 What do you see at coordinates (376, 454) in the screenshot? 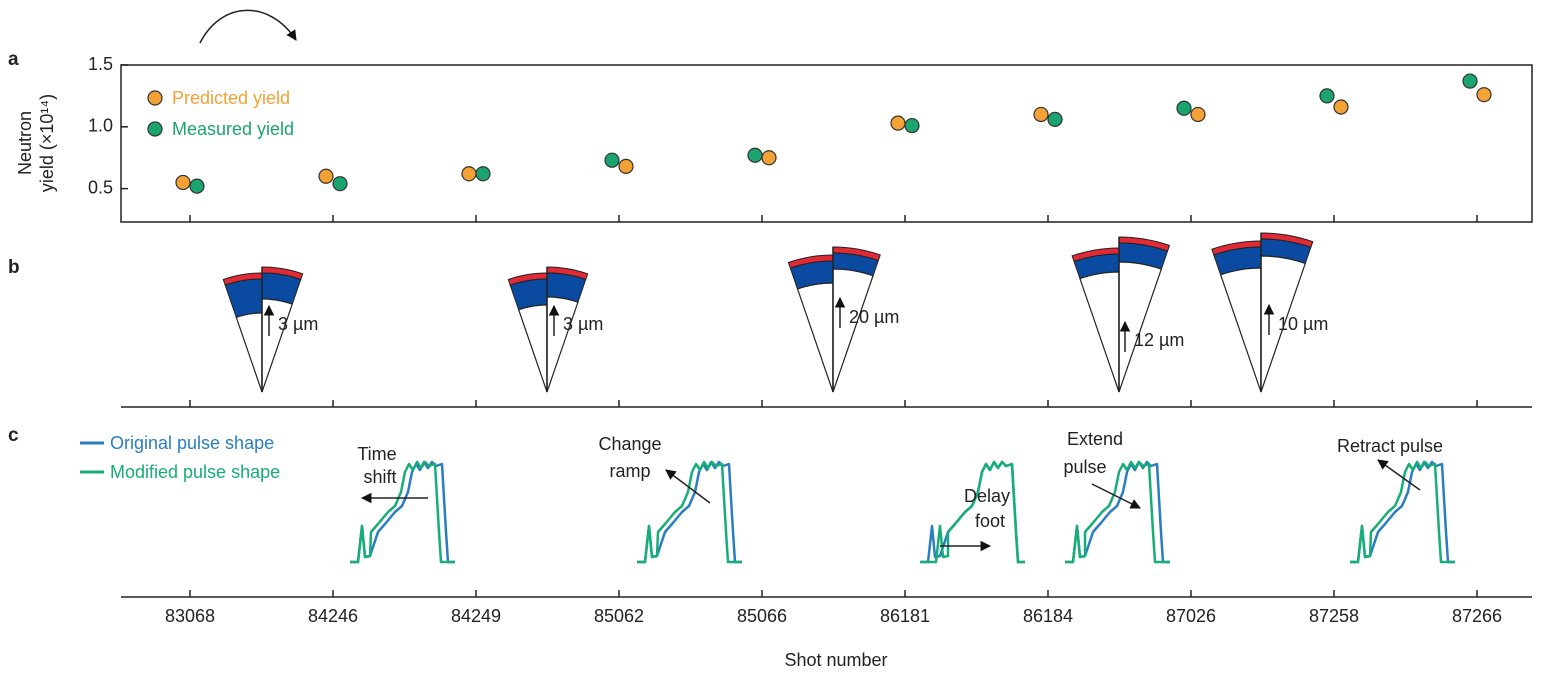
I see `annotation: Time` at bounding box center [376, 454].